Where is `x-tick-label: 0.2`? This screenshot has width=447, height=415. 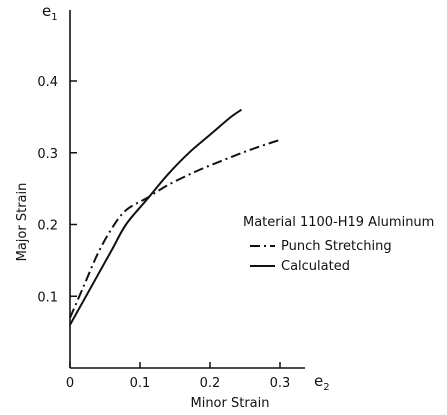
x-tick-label: 0.2 is located at coordinates (210, 383).